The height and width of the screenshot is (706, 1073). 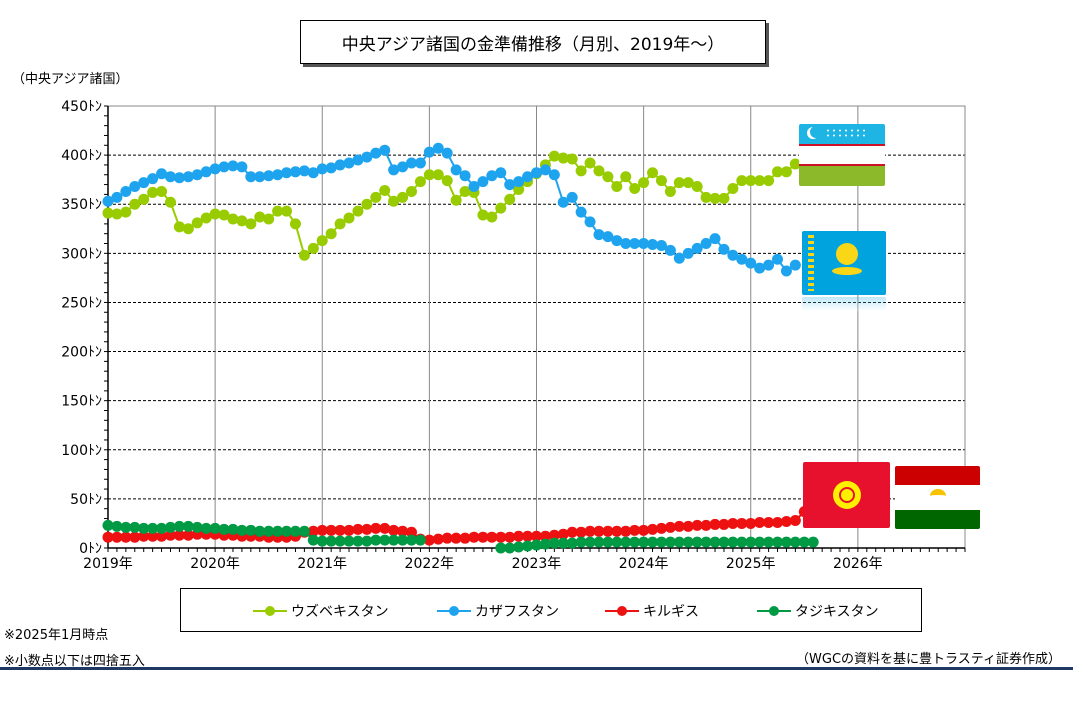 What do you see at coordinates (671, 612) in the screenshot?
I see `legend-label: キルギス` at bounding box center [671, 612].